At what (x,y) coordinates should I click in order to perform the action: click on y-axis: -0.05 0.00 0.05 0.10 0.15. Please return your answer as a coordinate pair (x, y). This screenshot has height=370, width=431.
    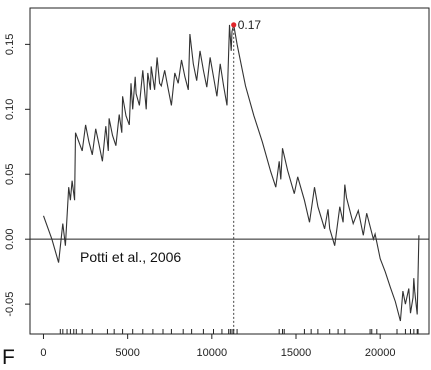
    Looking at the image, I should click on (17, 175).